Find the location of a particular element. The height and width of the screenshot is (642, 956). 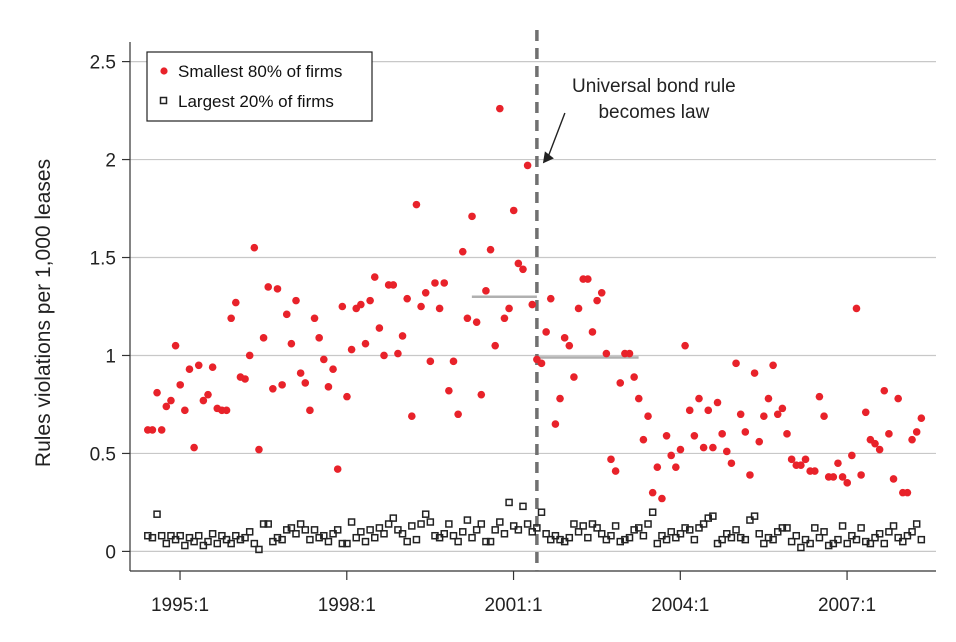

legend-box is located at coordinates (259, 86).